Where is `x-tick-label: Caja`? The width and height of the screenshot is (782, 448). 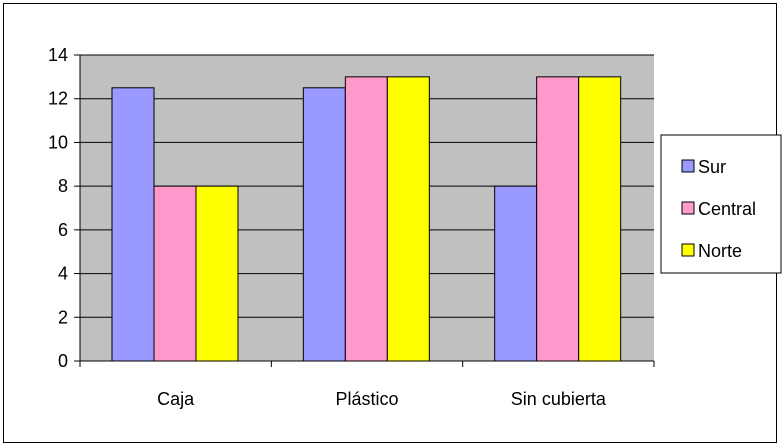 x-tick-label: Caja is located at coordinates (176, 399).